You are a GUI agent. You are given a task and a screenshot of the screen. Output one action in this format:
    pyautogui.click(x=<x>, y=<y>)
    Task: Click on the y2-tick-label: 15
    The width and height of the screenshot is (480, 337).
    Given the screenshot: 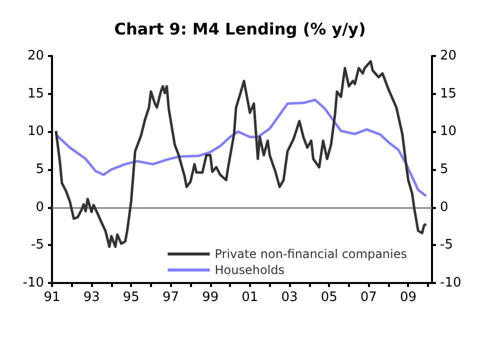 What is the action you would take?
    pyautogui.click(x=448, y=94)
    